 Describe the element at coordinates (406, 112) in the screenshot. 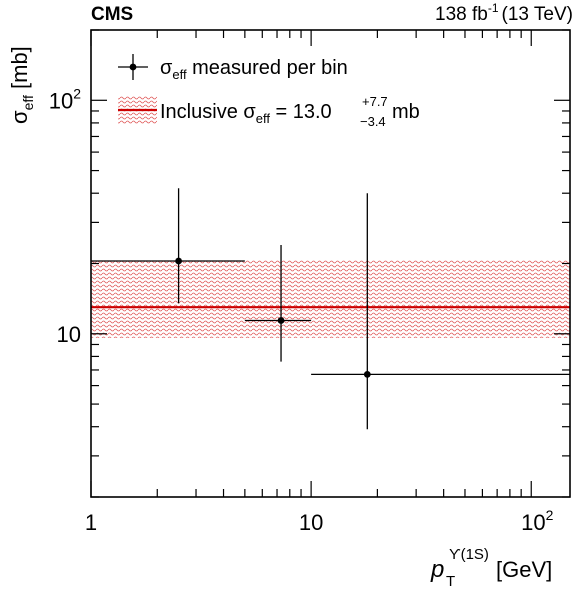

I see `legend-inclusive-unit: mb` at that location.